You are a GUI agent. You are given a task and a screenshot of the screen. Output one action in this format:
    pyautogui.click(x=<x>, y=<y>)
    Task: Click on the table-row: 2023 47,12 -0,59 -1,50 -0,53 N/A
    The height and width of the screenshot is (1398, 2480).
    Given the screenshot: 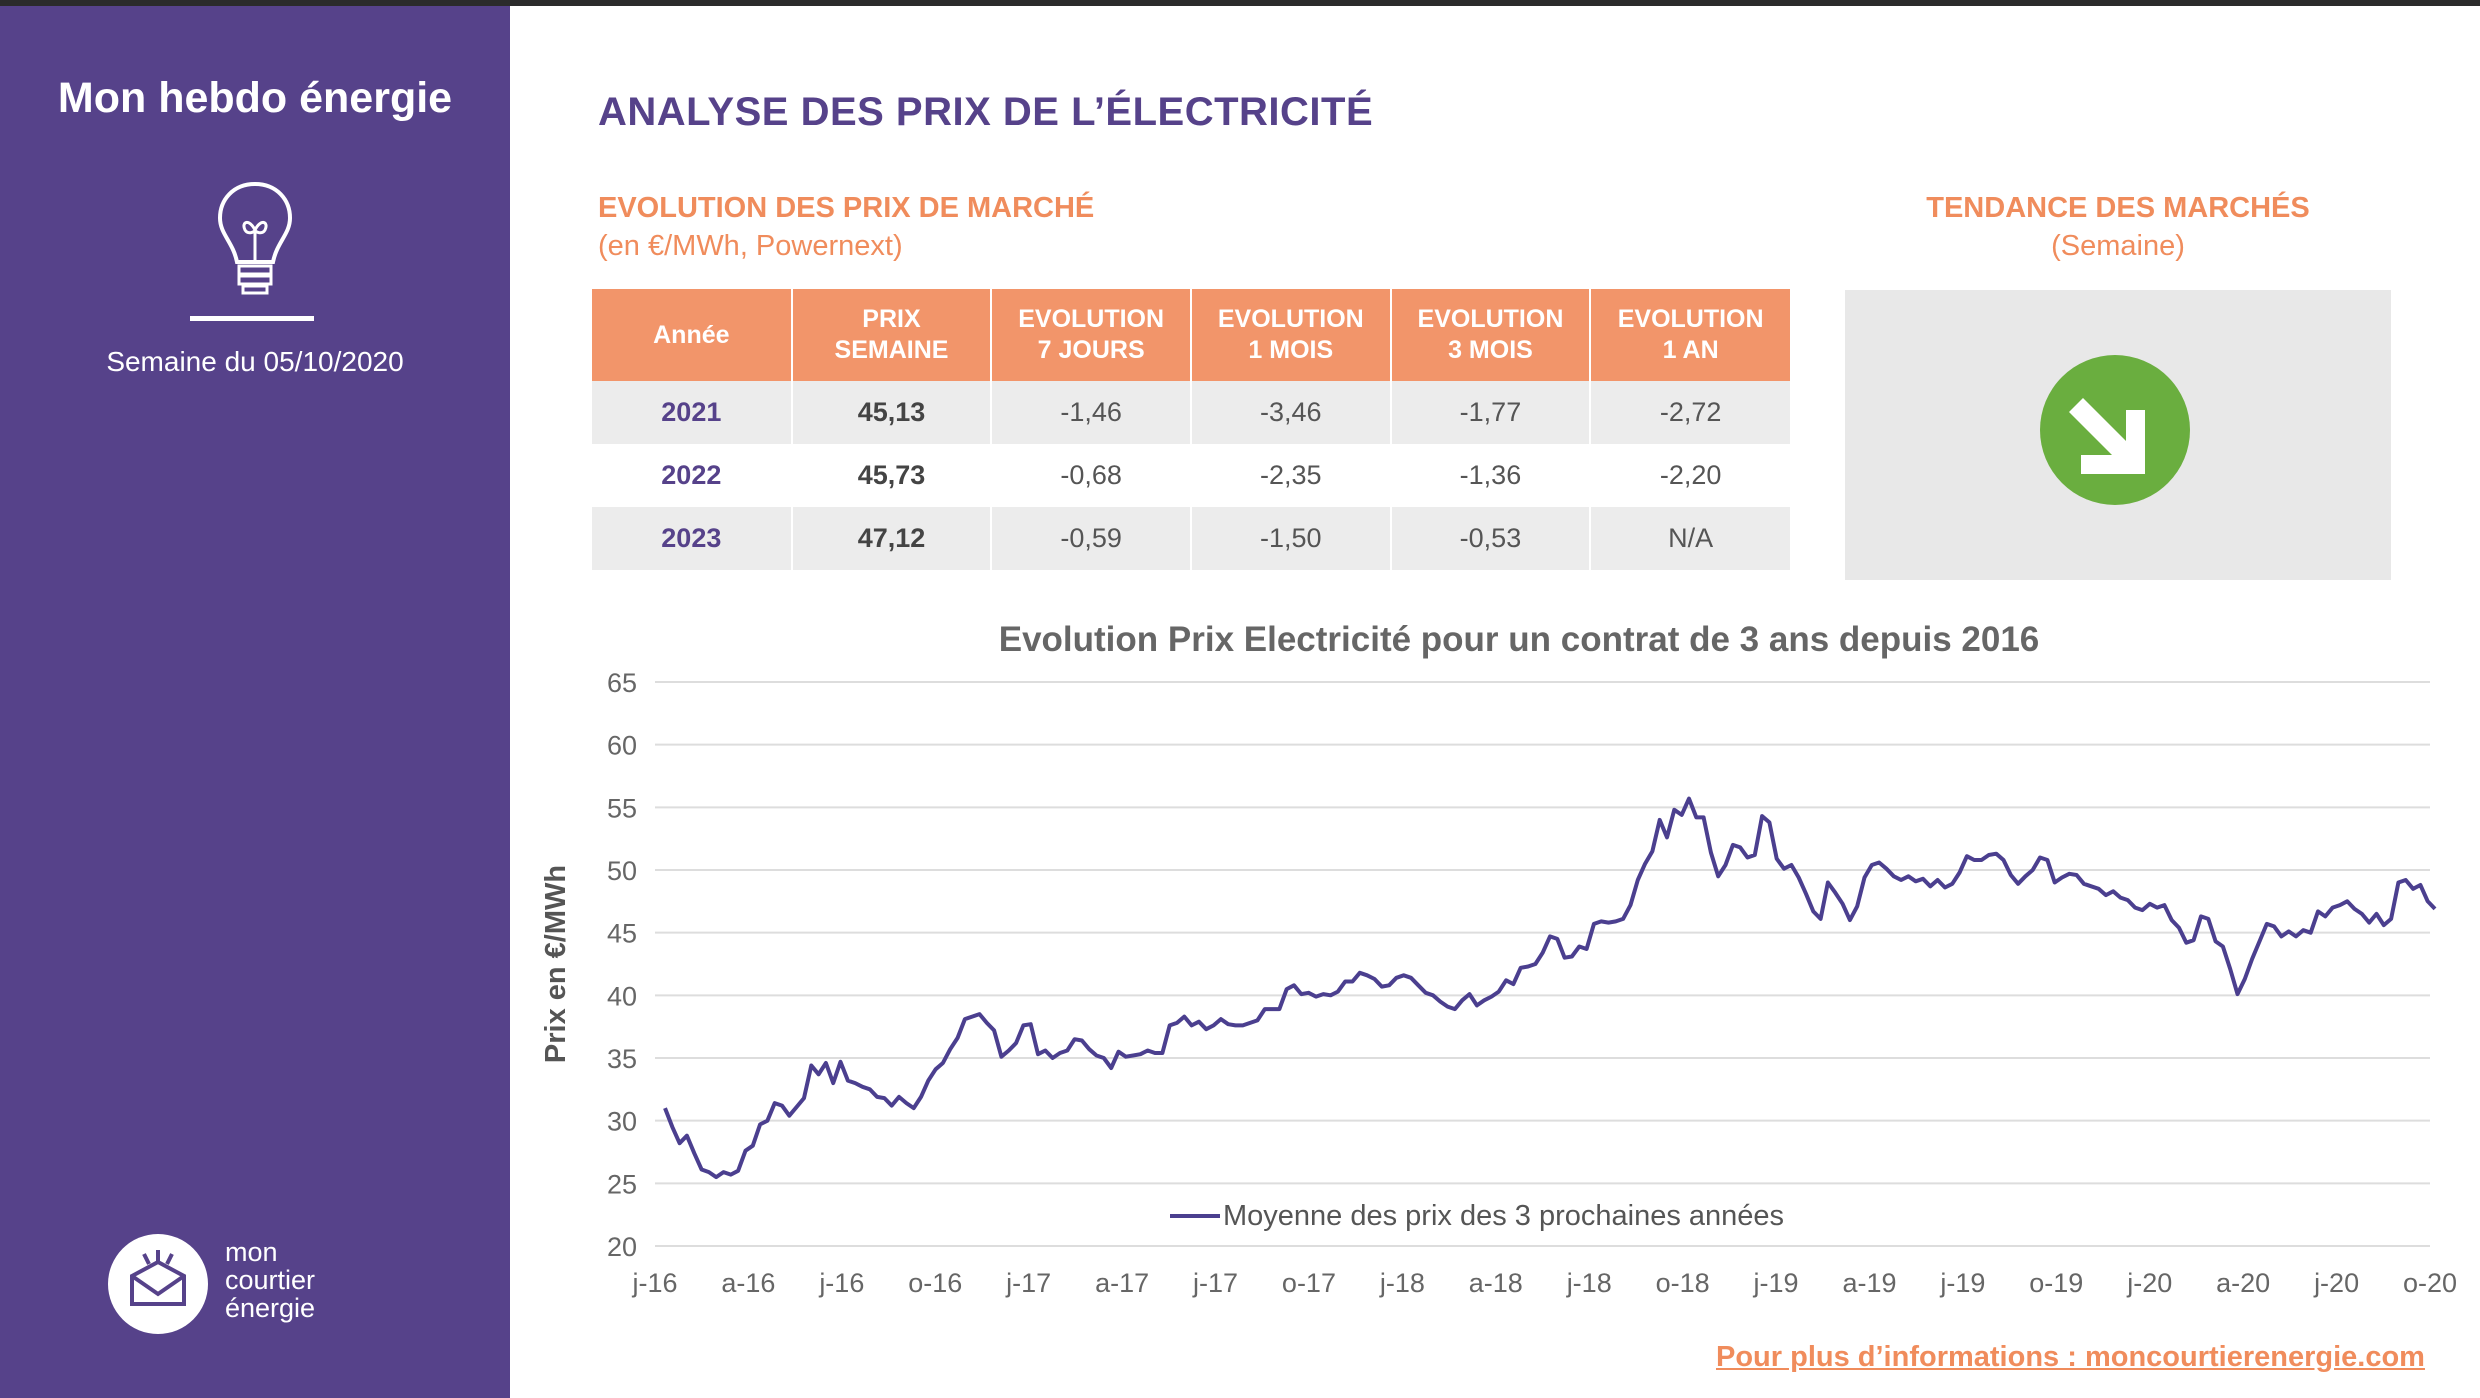 What is the action you would take?
    pyautogui.click(x=1191, y=538)
    